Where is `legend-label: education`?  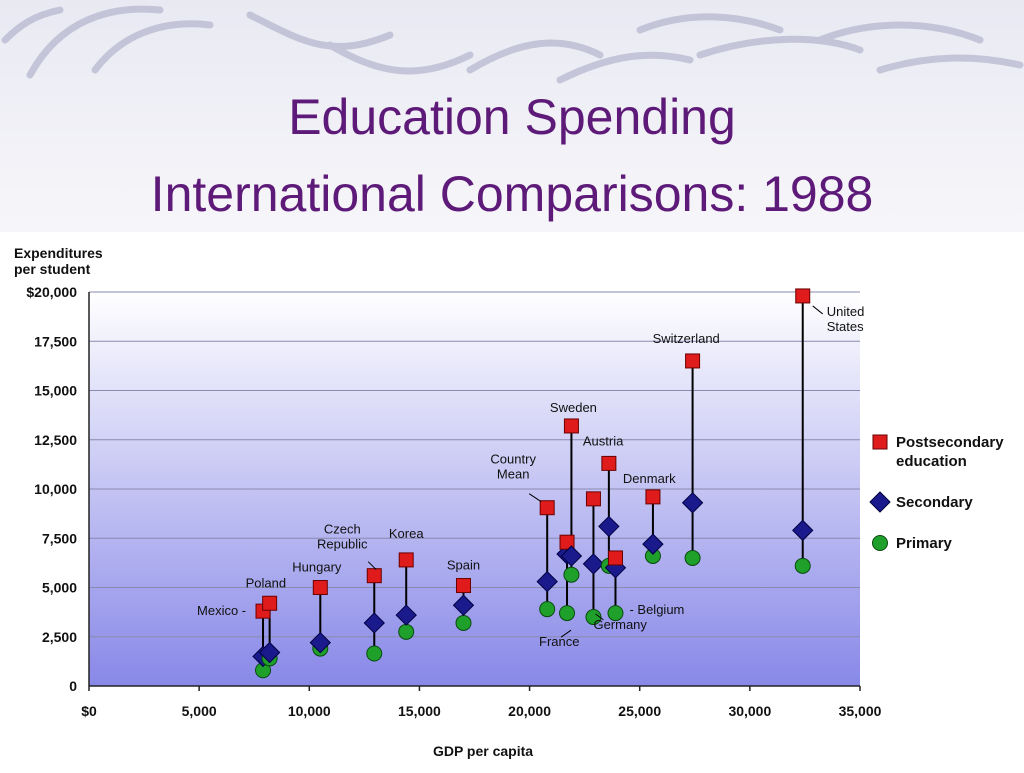 legend-label: education is located at coordinates (931, 461).